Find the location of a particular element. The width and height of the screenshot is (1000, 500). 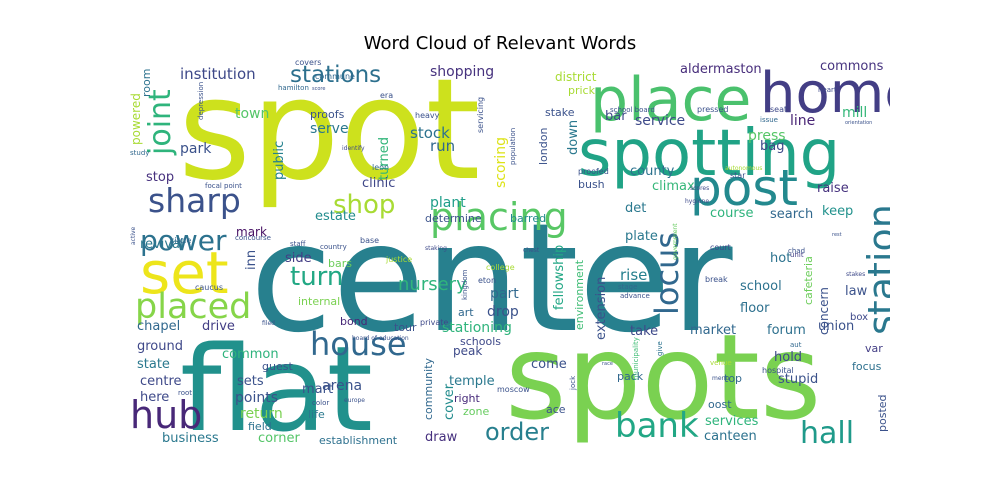

word-run: run is located at coordinates (442, 146).